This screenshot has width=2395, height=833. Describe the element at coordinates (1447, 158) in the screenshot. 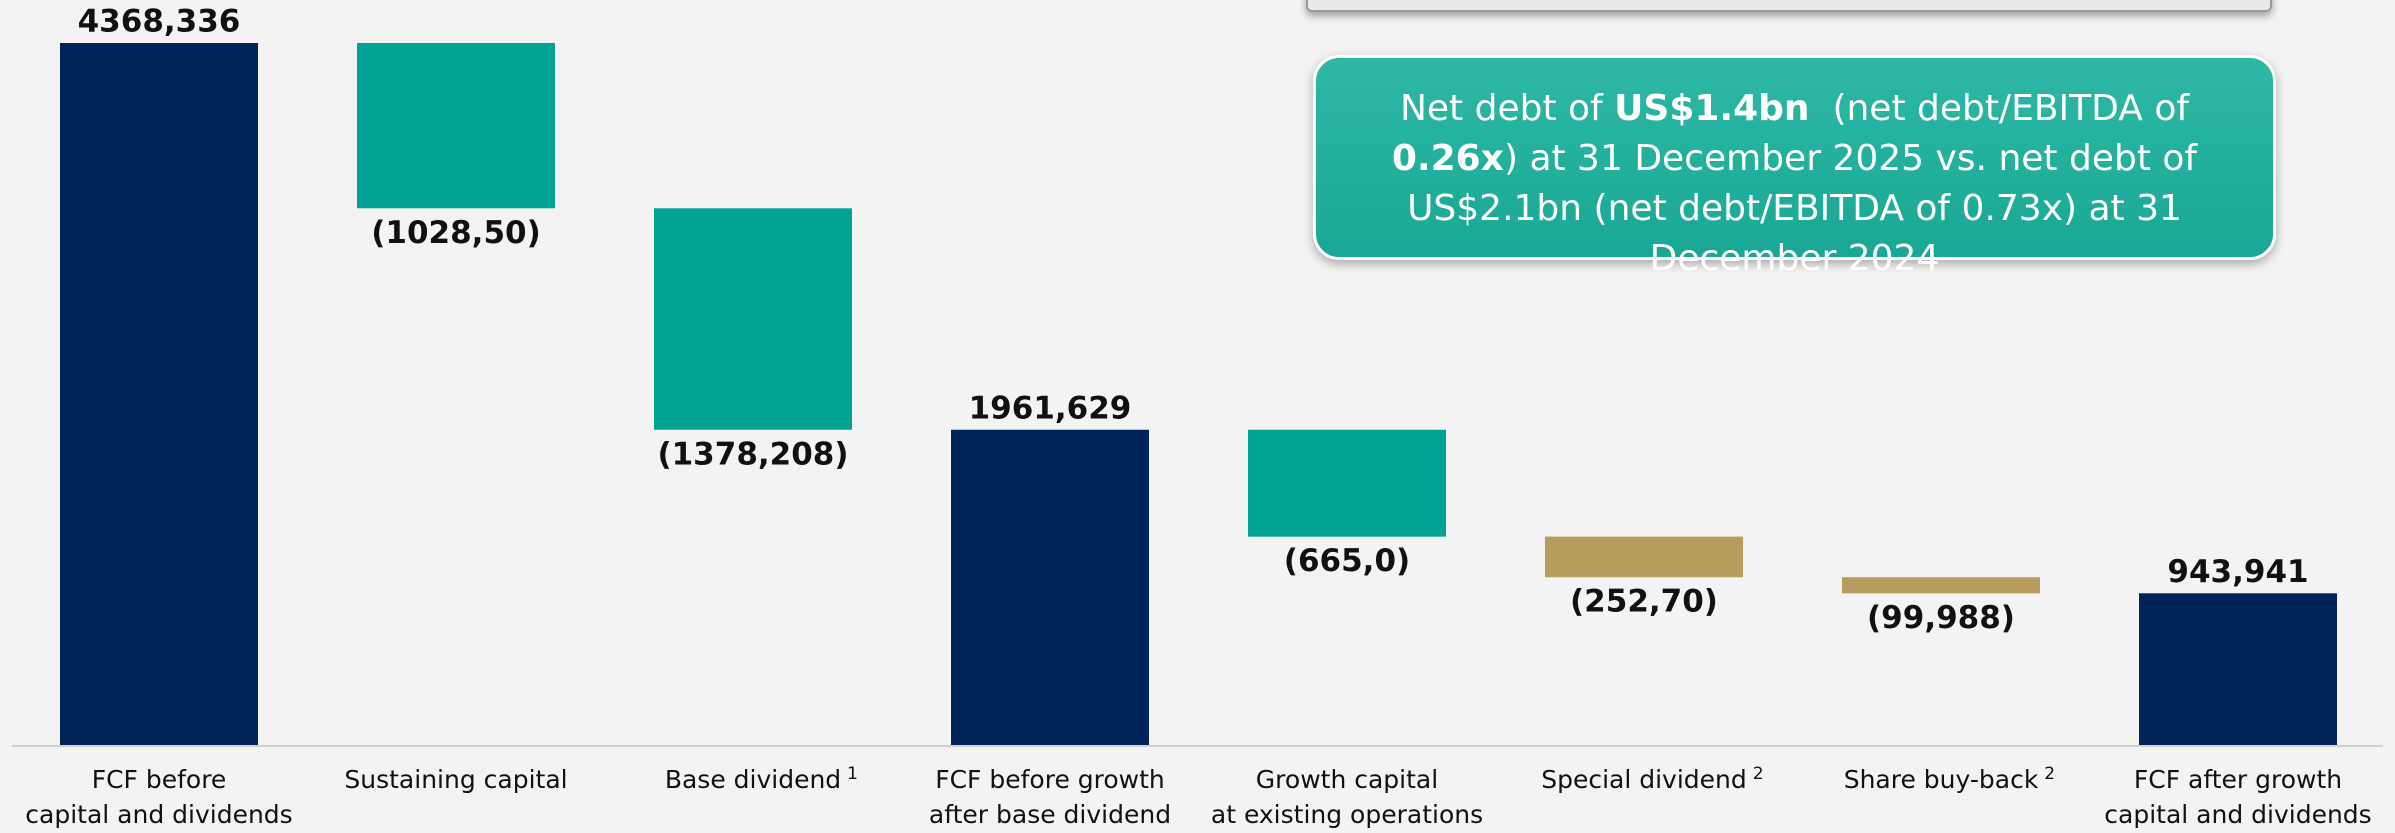

I see `annotation-text: 0.26x` at that location.